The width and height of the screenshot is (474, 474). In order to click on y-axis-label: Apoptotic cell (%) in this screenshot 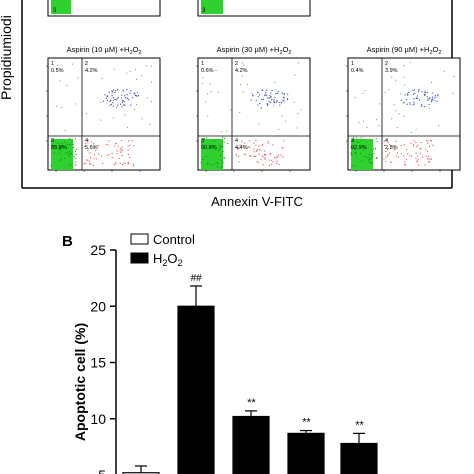, I will do `click(80, 382)`.